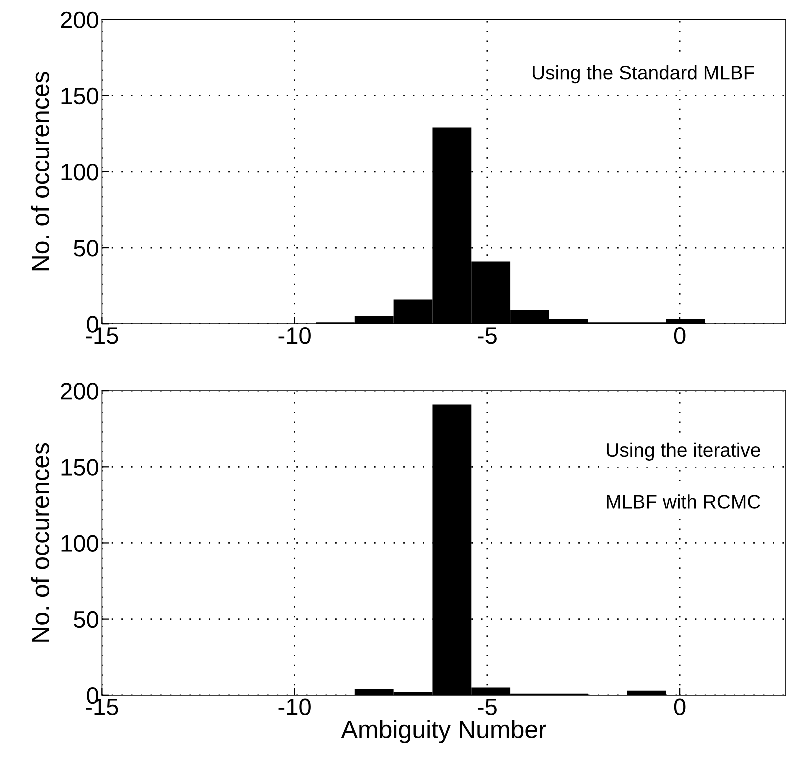  What do you see at coordinates (683, 501) in the screenshot?
I see `annotation: MLBF with RCMC` at bounding box center [683, 501].